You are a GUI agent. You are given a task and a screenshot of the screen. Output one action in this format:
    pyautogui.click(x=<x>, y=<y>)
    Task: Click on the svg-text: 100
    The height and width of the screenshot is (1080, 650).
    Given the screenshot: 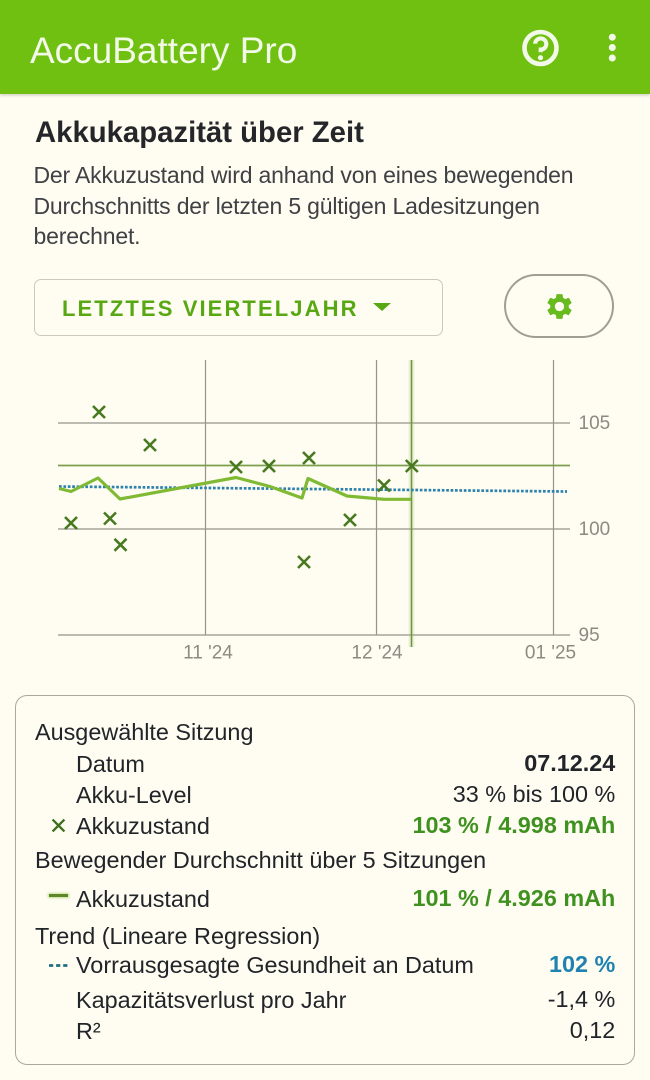 What is the action you would take?
    pyautogui.click(x=595, y=529)
    